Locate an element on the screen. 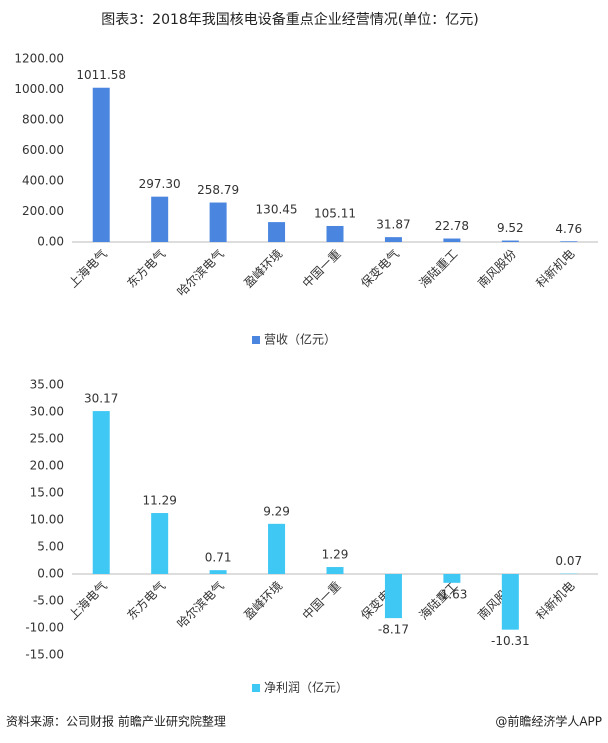 This screenshot has height=743, width=608. source-note: 资料来源：公司财报 前瞻产业研究院整理 is located at coordinates (116, 721).